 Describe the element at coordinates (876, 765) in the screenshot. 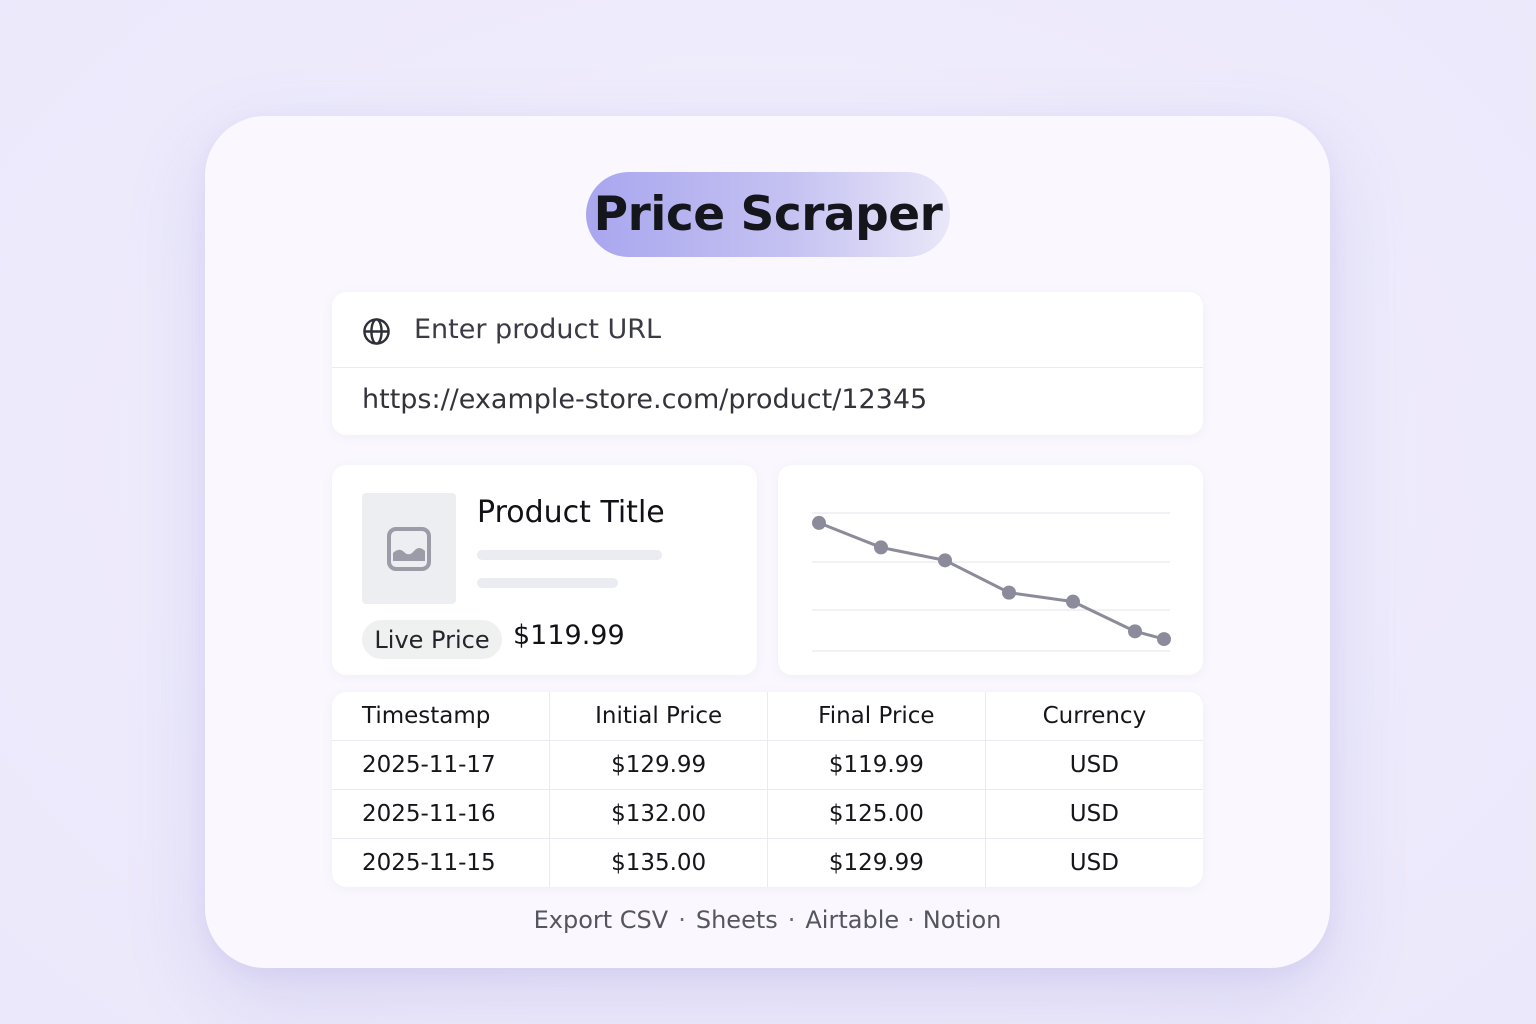

I see `cell-final-price: $119.99` at that location.